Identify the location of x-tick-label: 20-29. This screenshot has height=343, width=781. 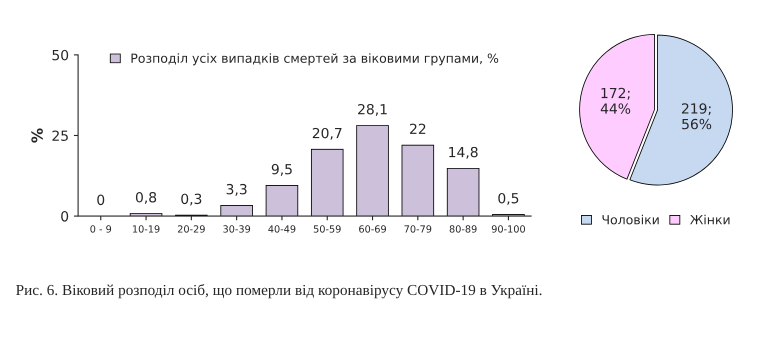
(191, 229).